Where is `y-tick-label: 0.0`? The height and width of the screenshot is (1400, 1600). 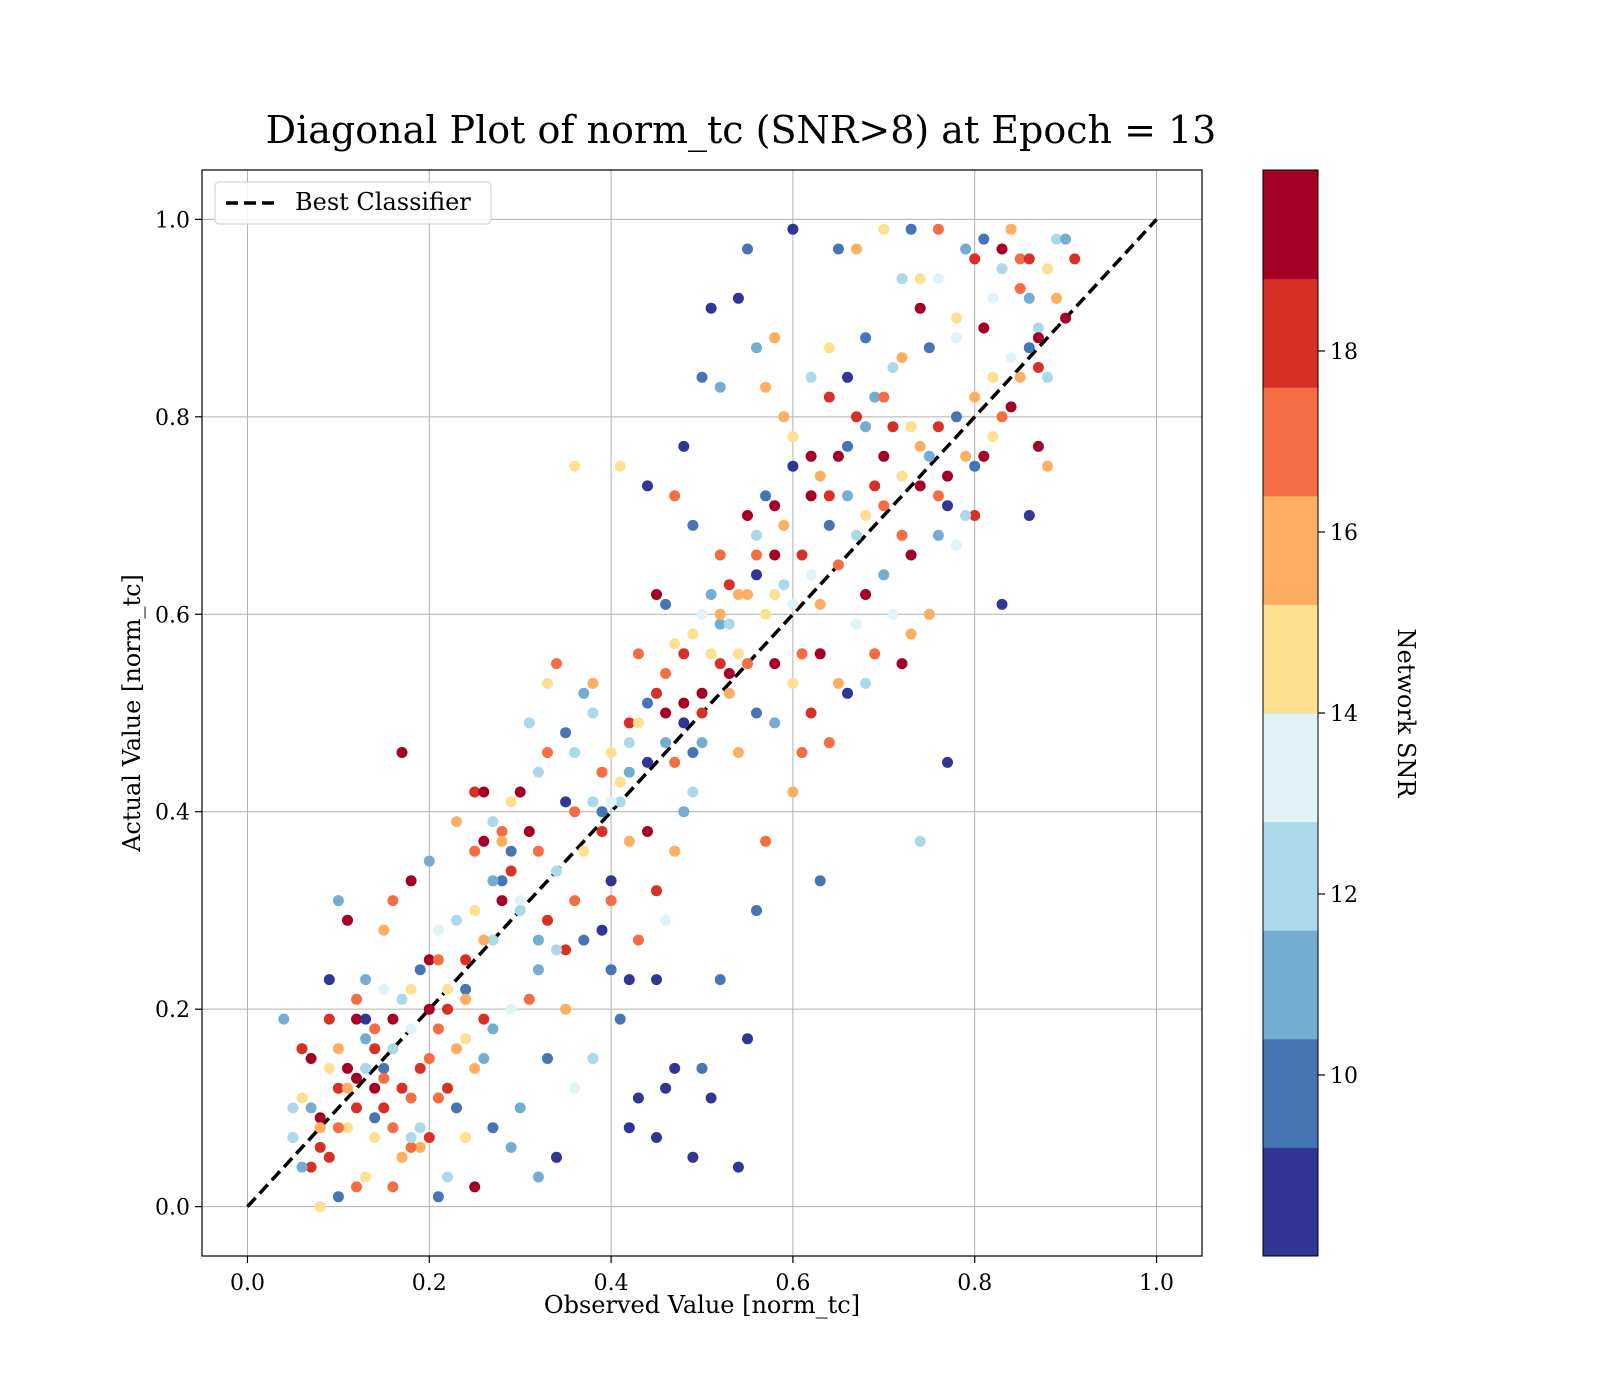 y-tick-label: 0.0 is located at coordinates (172, 1208).